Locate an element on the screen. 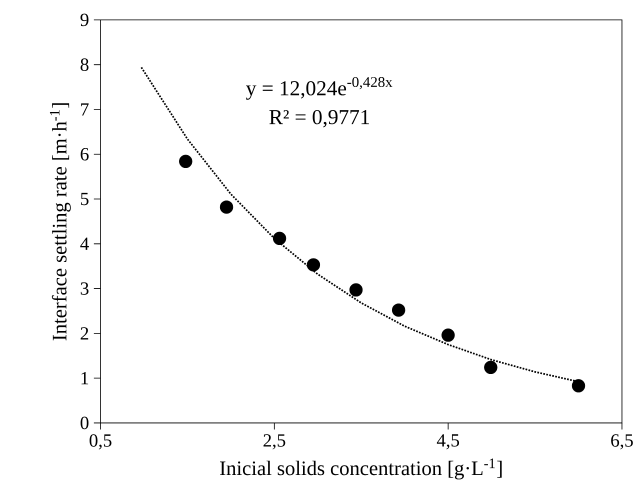 The image size is (638, 497). y-tick-label: 0 is located at coordinates (84, 423).